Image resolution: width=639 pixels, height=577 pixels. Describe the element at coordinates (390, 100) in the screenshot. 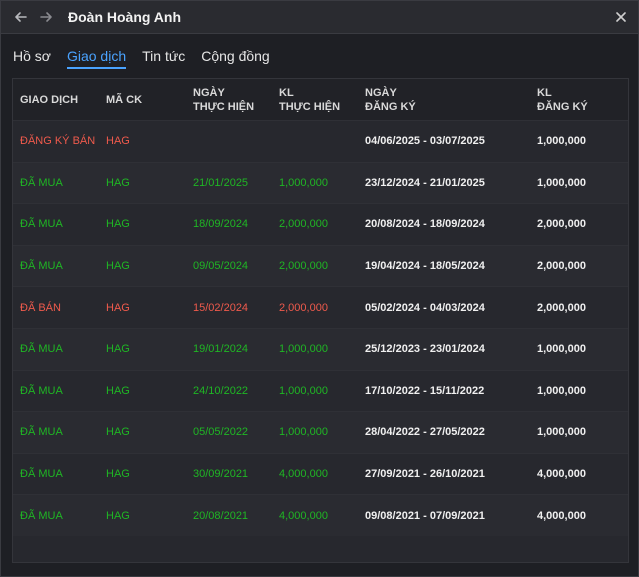

I see `header-reg-date: NGÀY ĐĂNG KÝ` at that location.